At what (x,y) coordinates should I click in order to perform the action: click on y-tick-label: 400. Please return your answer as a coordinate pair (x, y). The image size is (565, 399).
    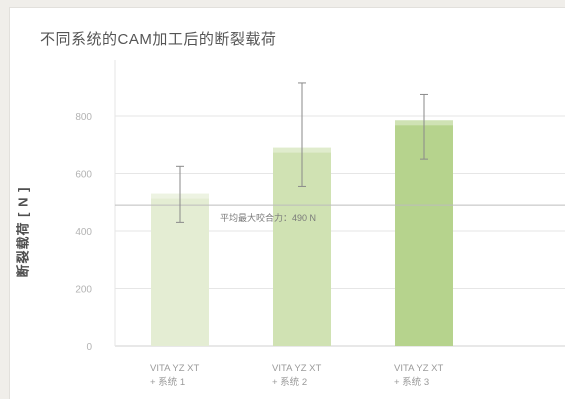
    Looking at the image, I should click on (83, 232).